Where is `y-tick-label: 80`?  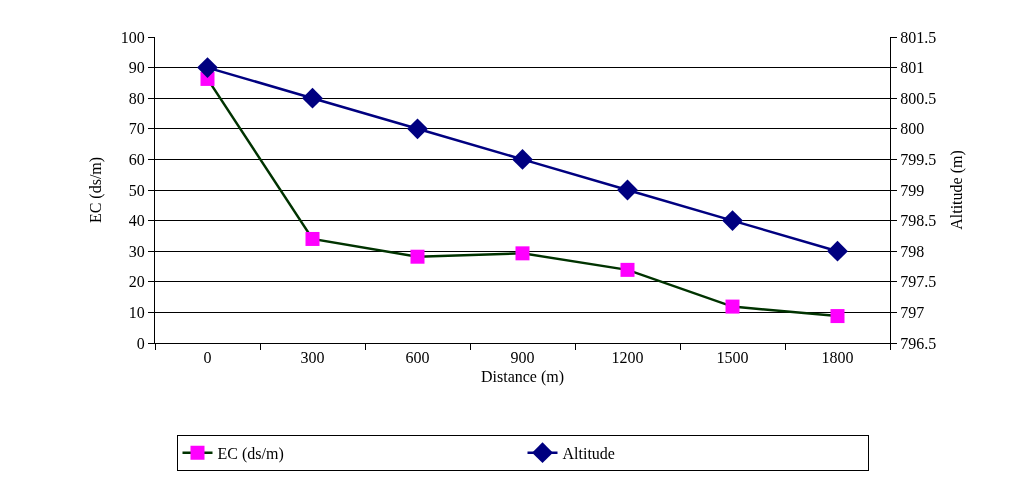
y-tick-label: 80 is located at coordinates (136, 98).